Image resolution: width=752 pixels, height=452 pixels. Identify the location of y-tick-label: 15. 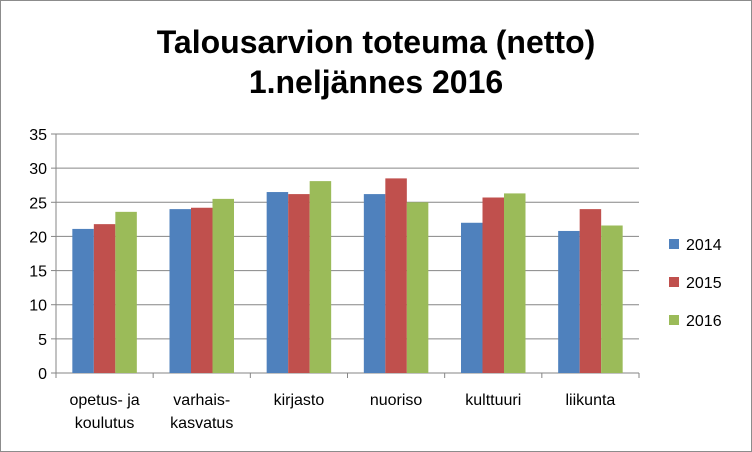
(38, 272).